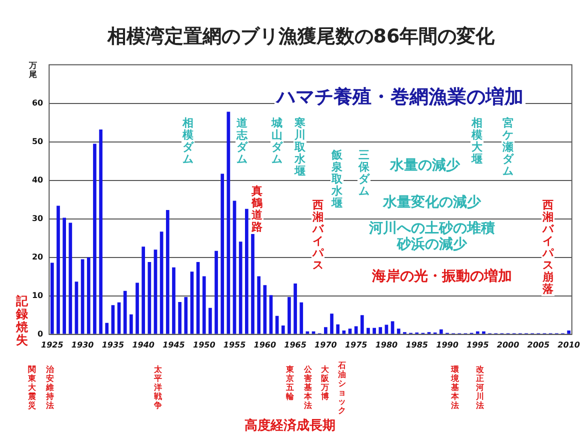 This screenshot has height=436, width=586. What do you see at coordinates (477, 141) in the screenshot?
I see `annotation: 相模大堰` at bounding box center [477, 141].